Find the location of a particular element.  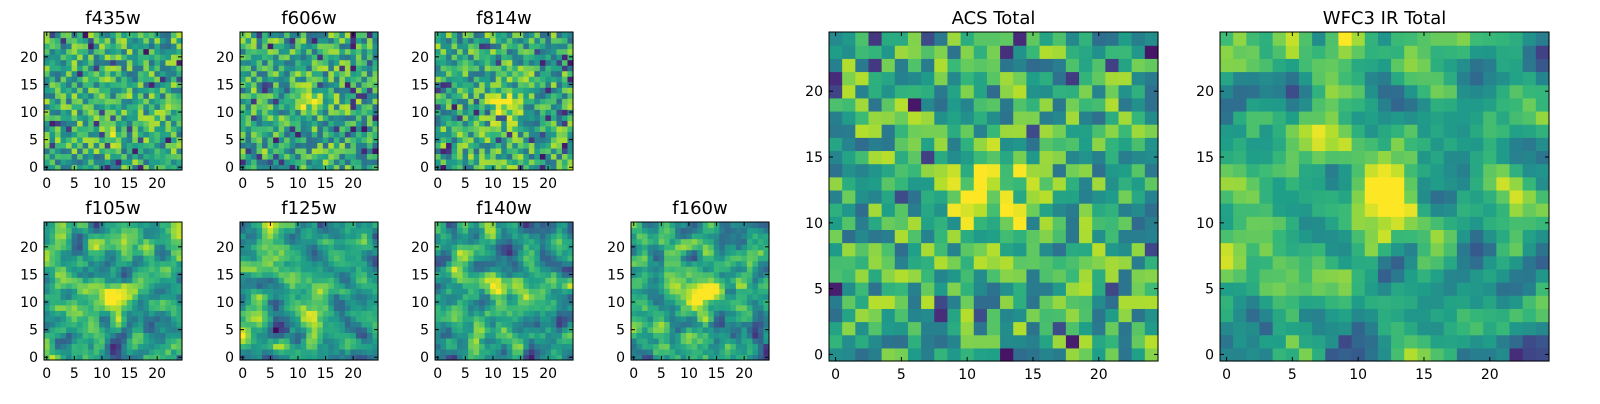

heatmap-f105w is located at coordinates (113, 291).